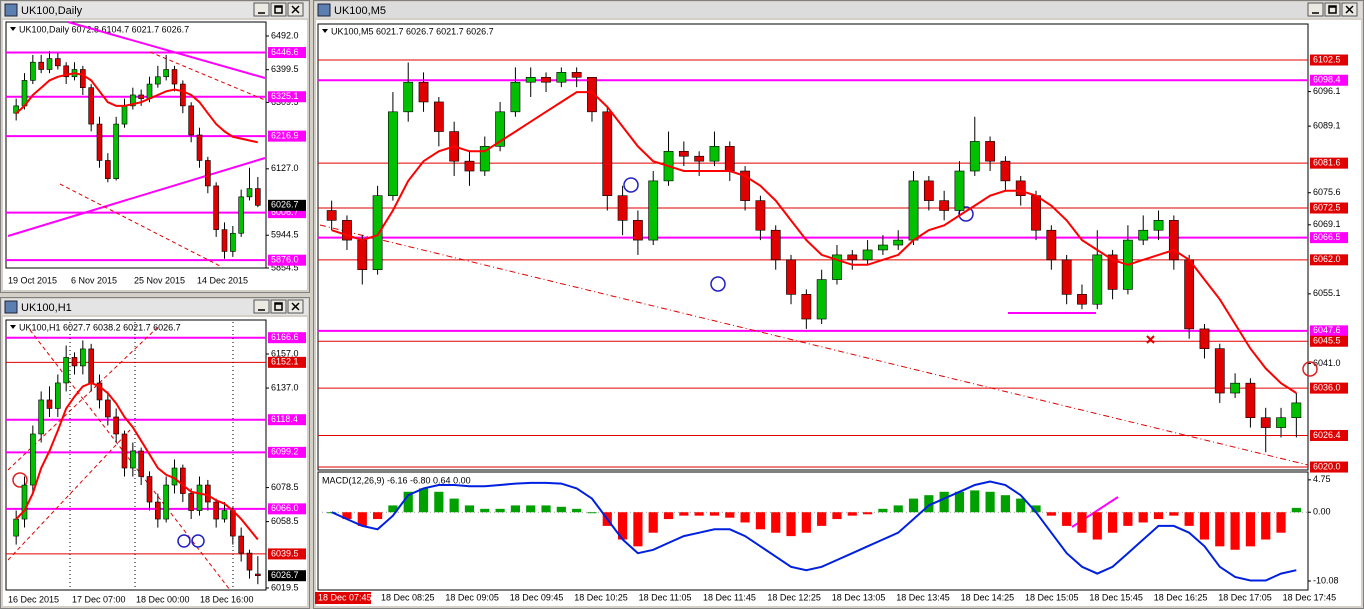  I want to click on macd-tick-label: 0.00, so click(1322, 512).